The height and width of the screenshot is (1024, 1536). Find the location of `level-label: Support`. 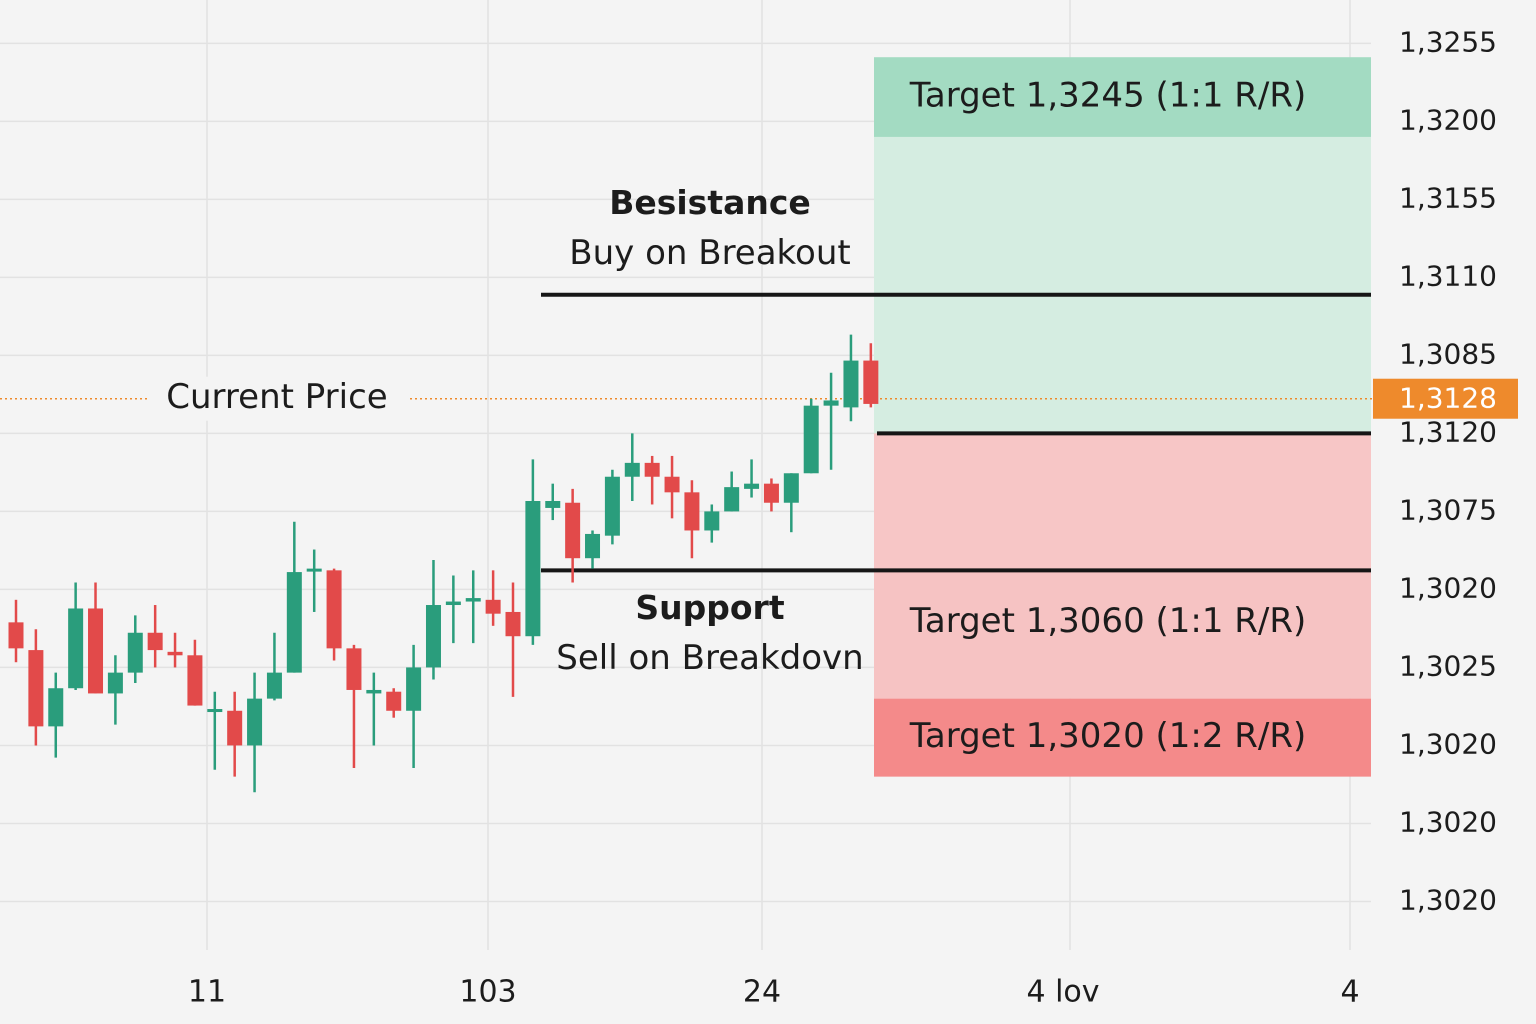

level-label: Support is located at coordinates (709, 607).